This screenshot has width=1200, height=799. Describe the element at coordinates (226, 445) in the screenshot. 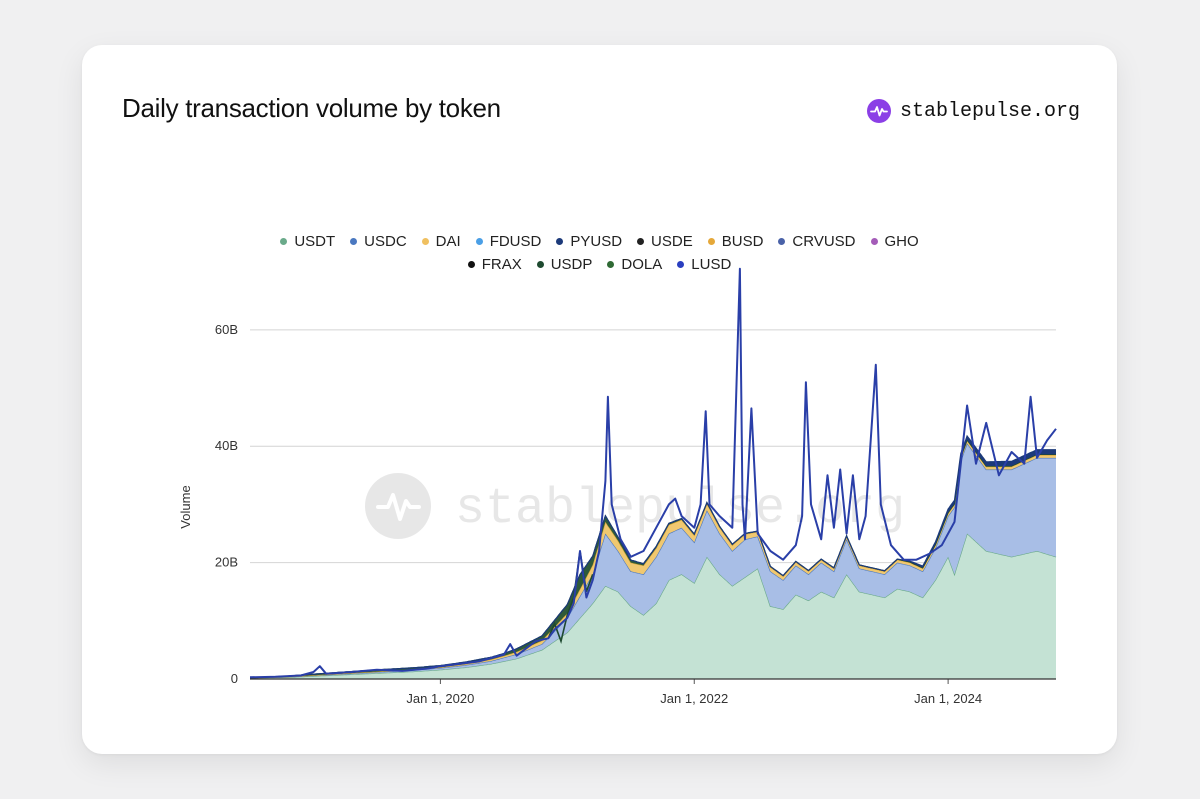

I see `y-tick-label: 40B` at that location.